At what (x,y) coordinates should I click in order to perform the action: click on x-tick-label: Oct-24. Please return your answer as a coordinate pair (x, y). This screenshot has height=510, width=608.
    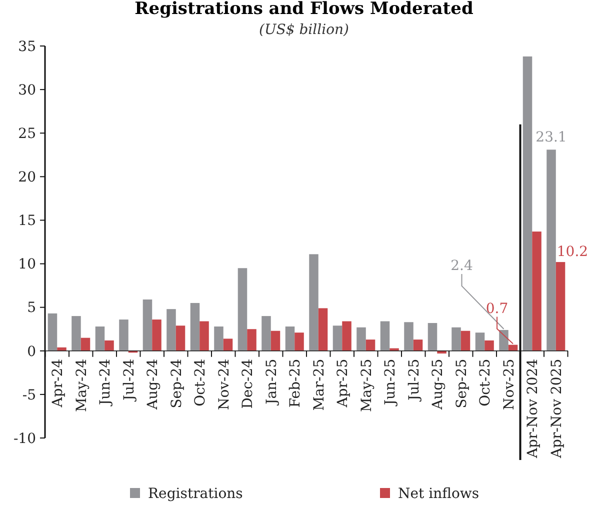
    Looking at the image, I should click on (200, 382).